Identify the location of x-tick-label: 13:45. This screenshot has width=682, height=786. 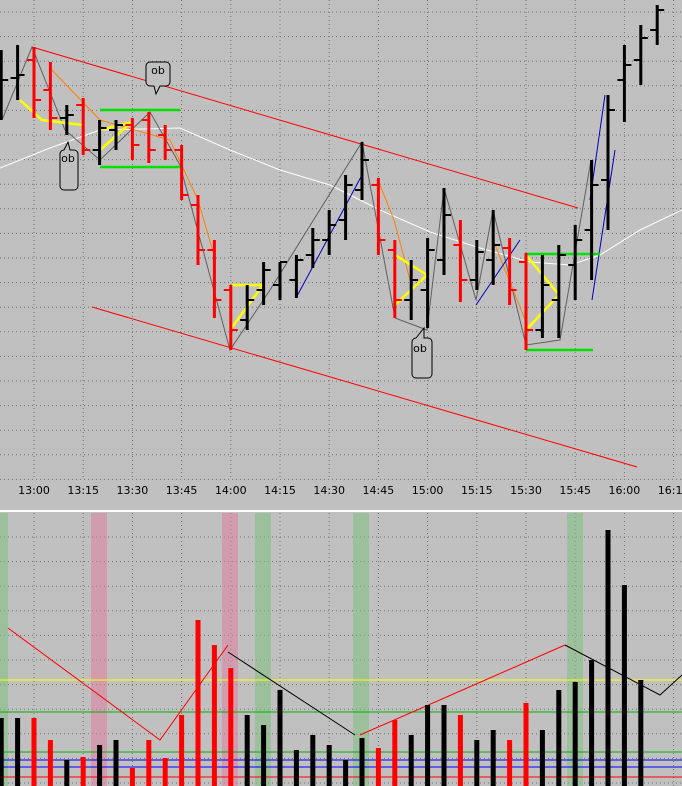
(182, 490).